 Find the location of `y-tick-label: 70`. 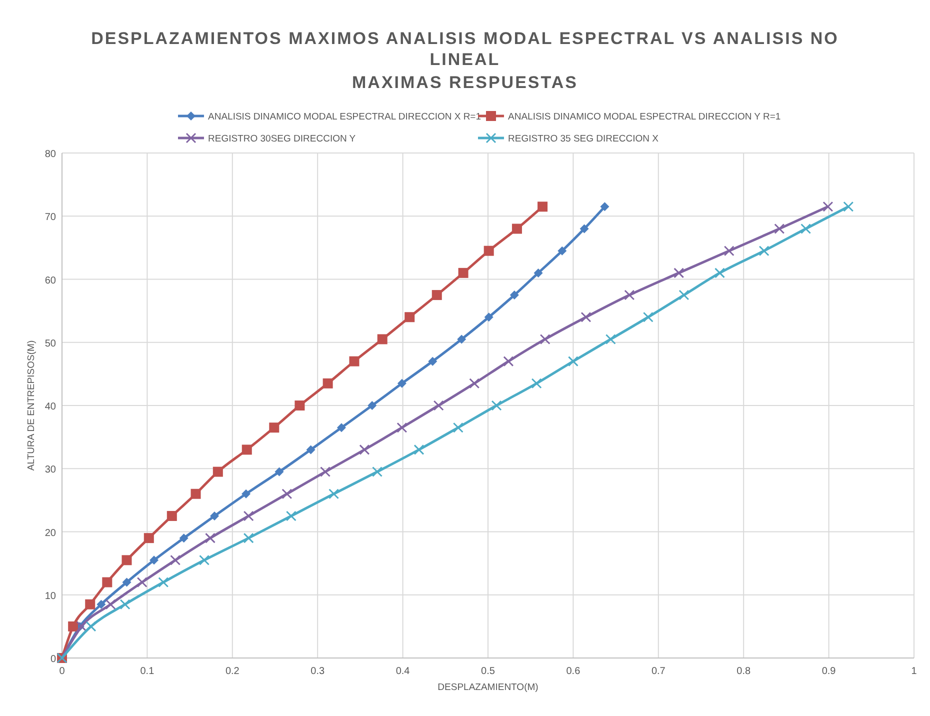

y-tick-label: 70 is located at coordinates (50, 218).